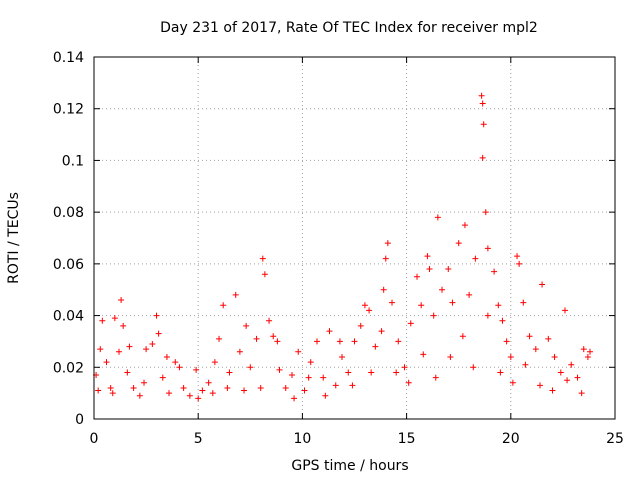 The width and height of the screenshot is (640, 485). What do you see at coordinates (94, 439) in the screenshot?
I see `x-tick-label: 0` at bounding box center [94, 439].